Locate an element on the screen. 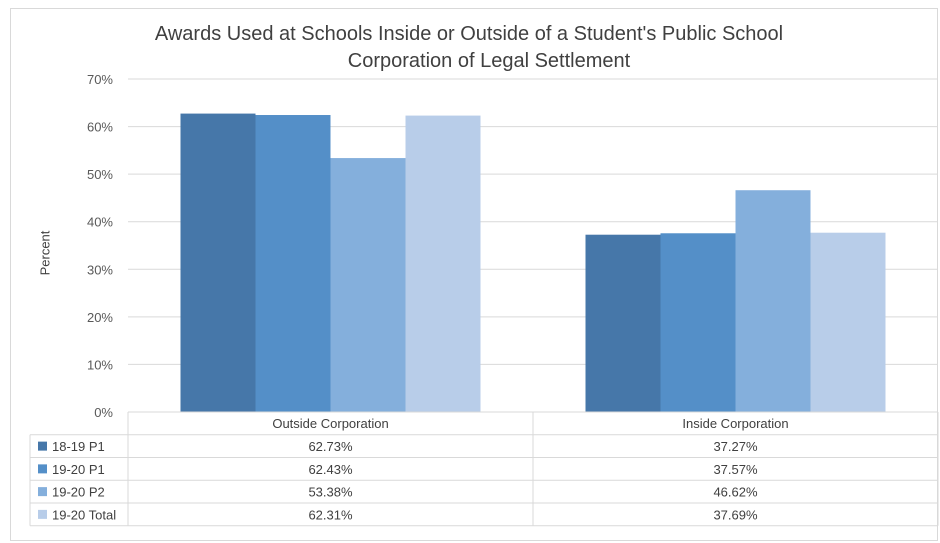 This screenshot has height=543, width=940. chart-title-line-2: Corporation of Legal Settlement is located at coordinates (489, 61).